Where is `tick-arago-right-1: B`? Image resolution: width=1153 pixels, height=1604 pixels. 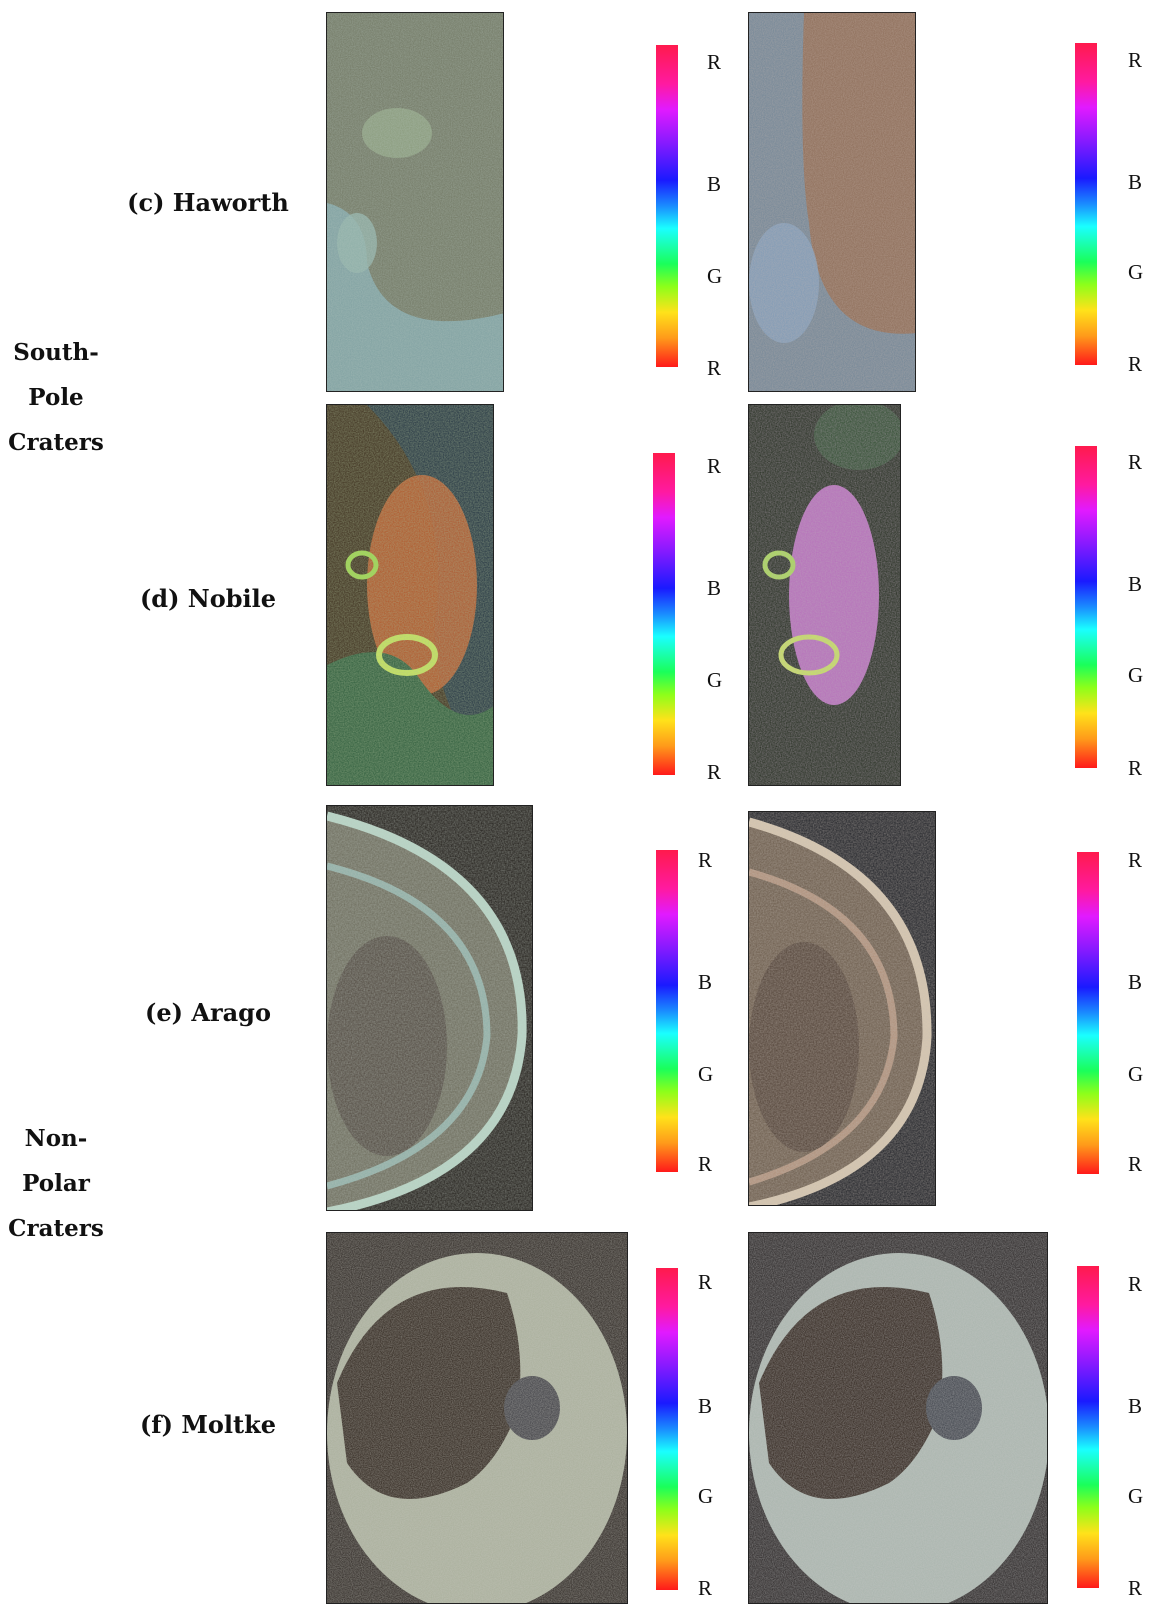
tick-arago-right-1: B is located at coordinates (1135, 982).